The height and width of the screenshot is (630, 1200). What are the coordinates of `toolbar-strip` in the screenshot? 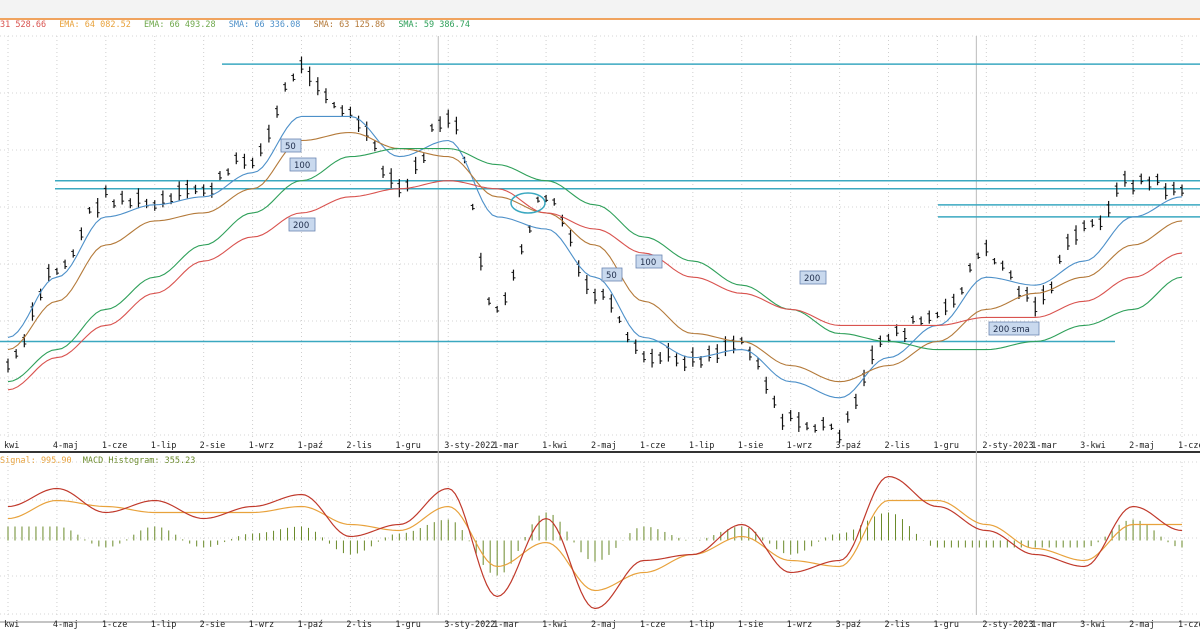 It's located at (600, 10).